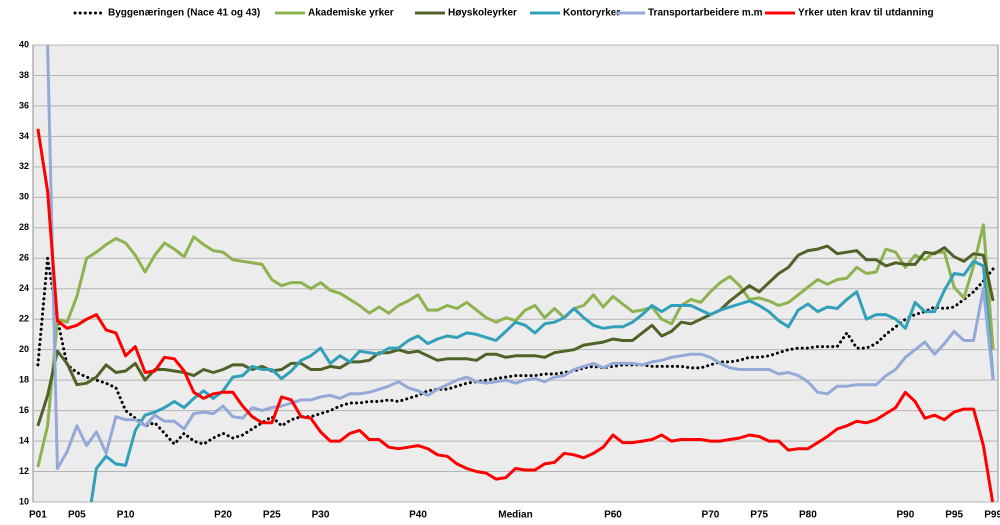  Describe the element at coordinates (24, 136) in the screenshot. I see `y-tick-label: 34` at that location.